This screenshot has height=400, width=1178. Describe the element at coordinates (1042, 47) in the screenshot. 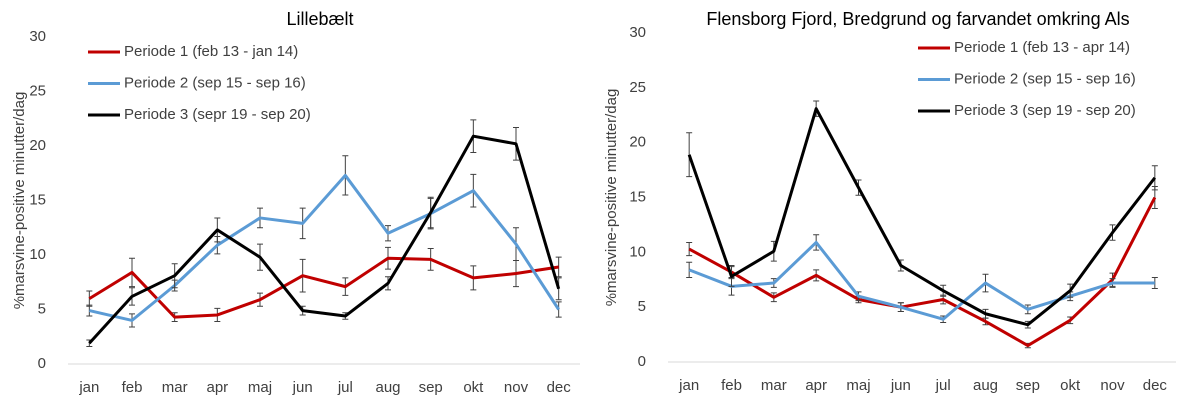

I see `legend-label: Periode 1 (feb 13 - apr 14)` at that location.